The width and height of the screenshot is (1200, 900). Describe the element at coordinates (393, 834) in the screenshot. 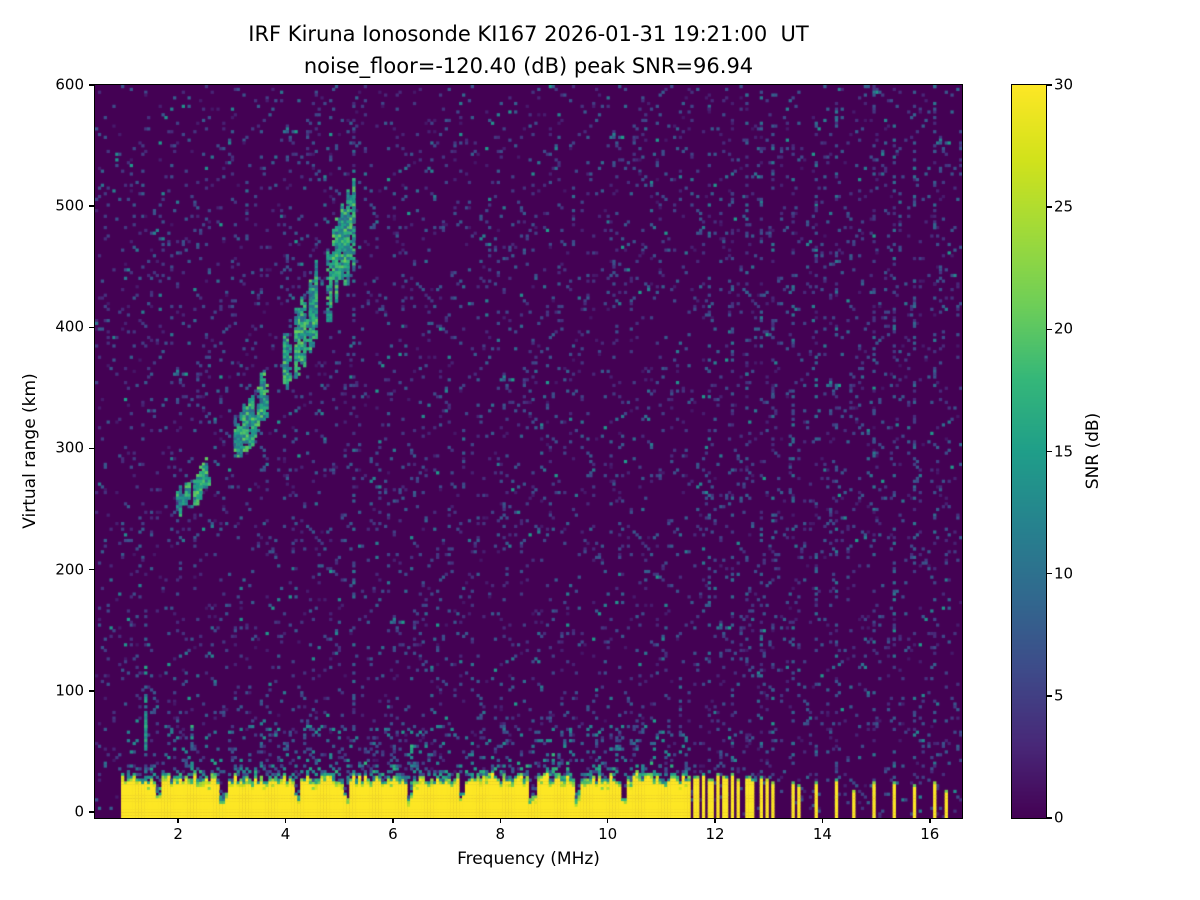

I see `x-tick-label: 6` at that location.